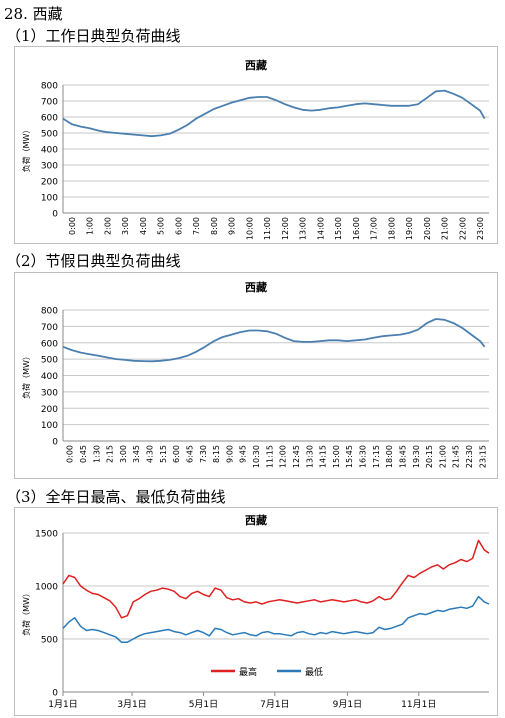  What do you see at coordinates (203, 454) in the screenshot?
I see `x-tick-label: 7:30` at bounding box center [203, 454].